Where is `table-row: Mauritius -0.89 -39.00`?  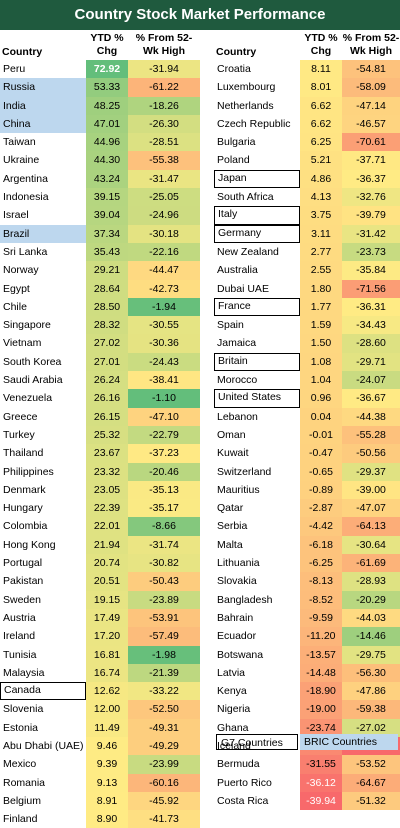 table-row: Mauritius -0.89 -39.00 is located at coordinates (307, 490).